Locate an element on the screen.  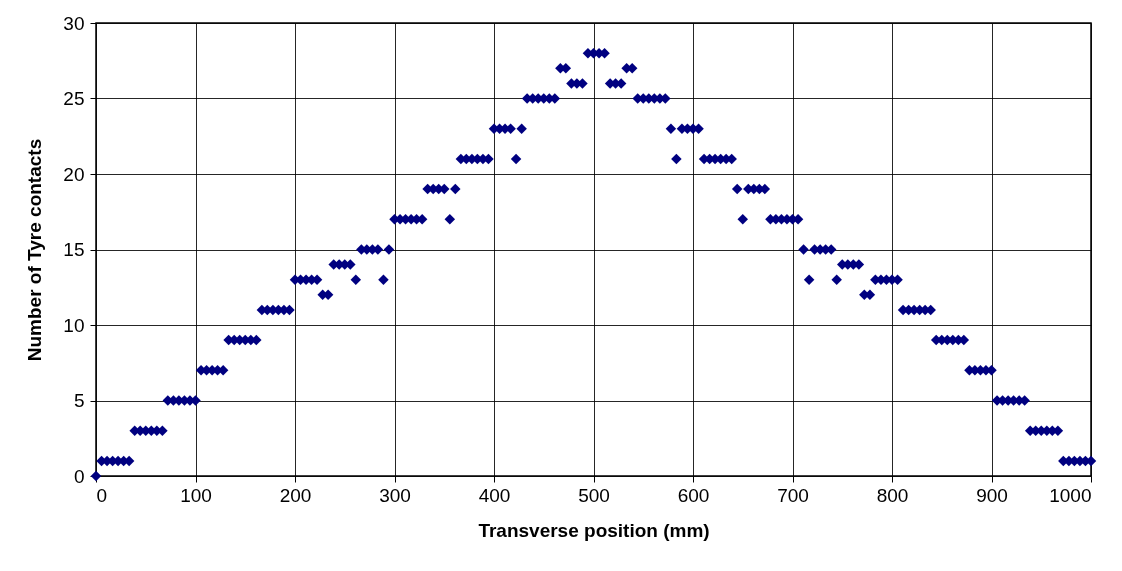
y-tick-label: 30 is located at coordinates (74, 23).